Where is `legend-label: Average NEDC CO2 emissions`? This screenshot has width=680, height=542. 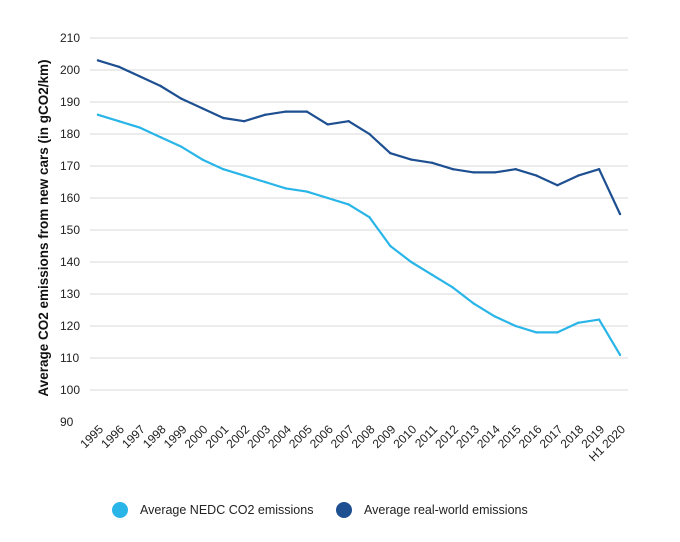
legend-label: Average NEDC CO2 emissions is located at coordinates (226, 510).